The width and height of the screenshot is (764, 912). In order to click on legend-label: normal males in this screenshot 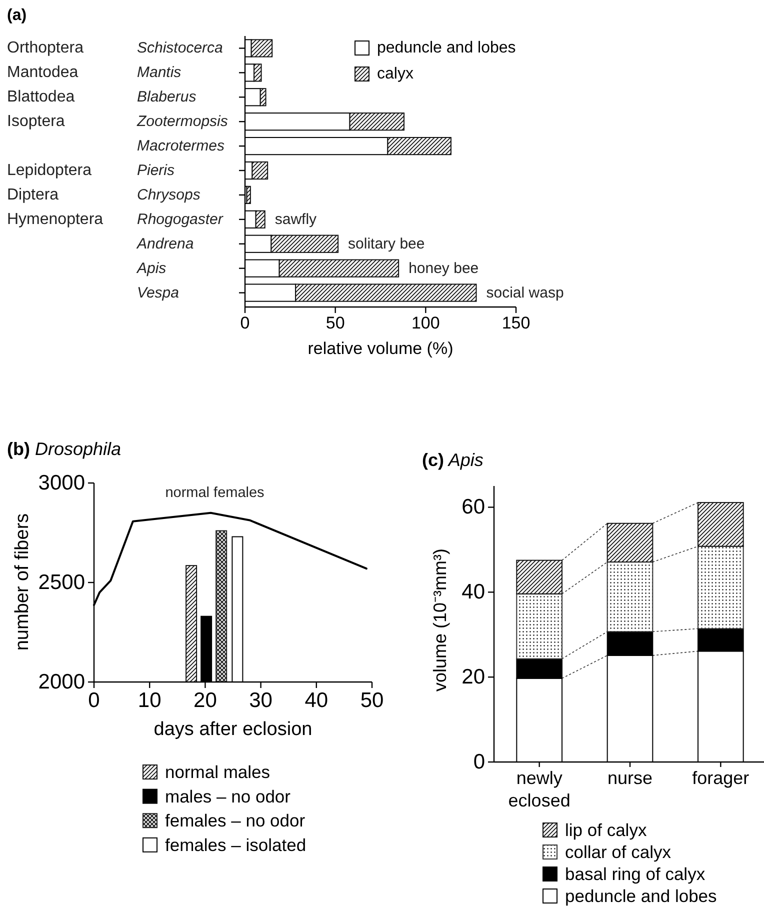, I will do `click(217, 772)`.